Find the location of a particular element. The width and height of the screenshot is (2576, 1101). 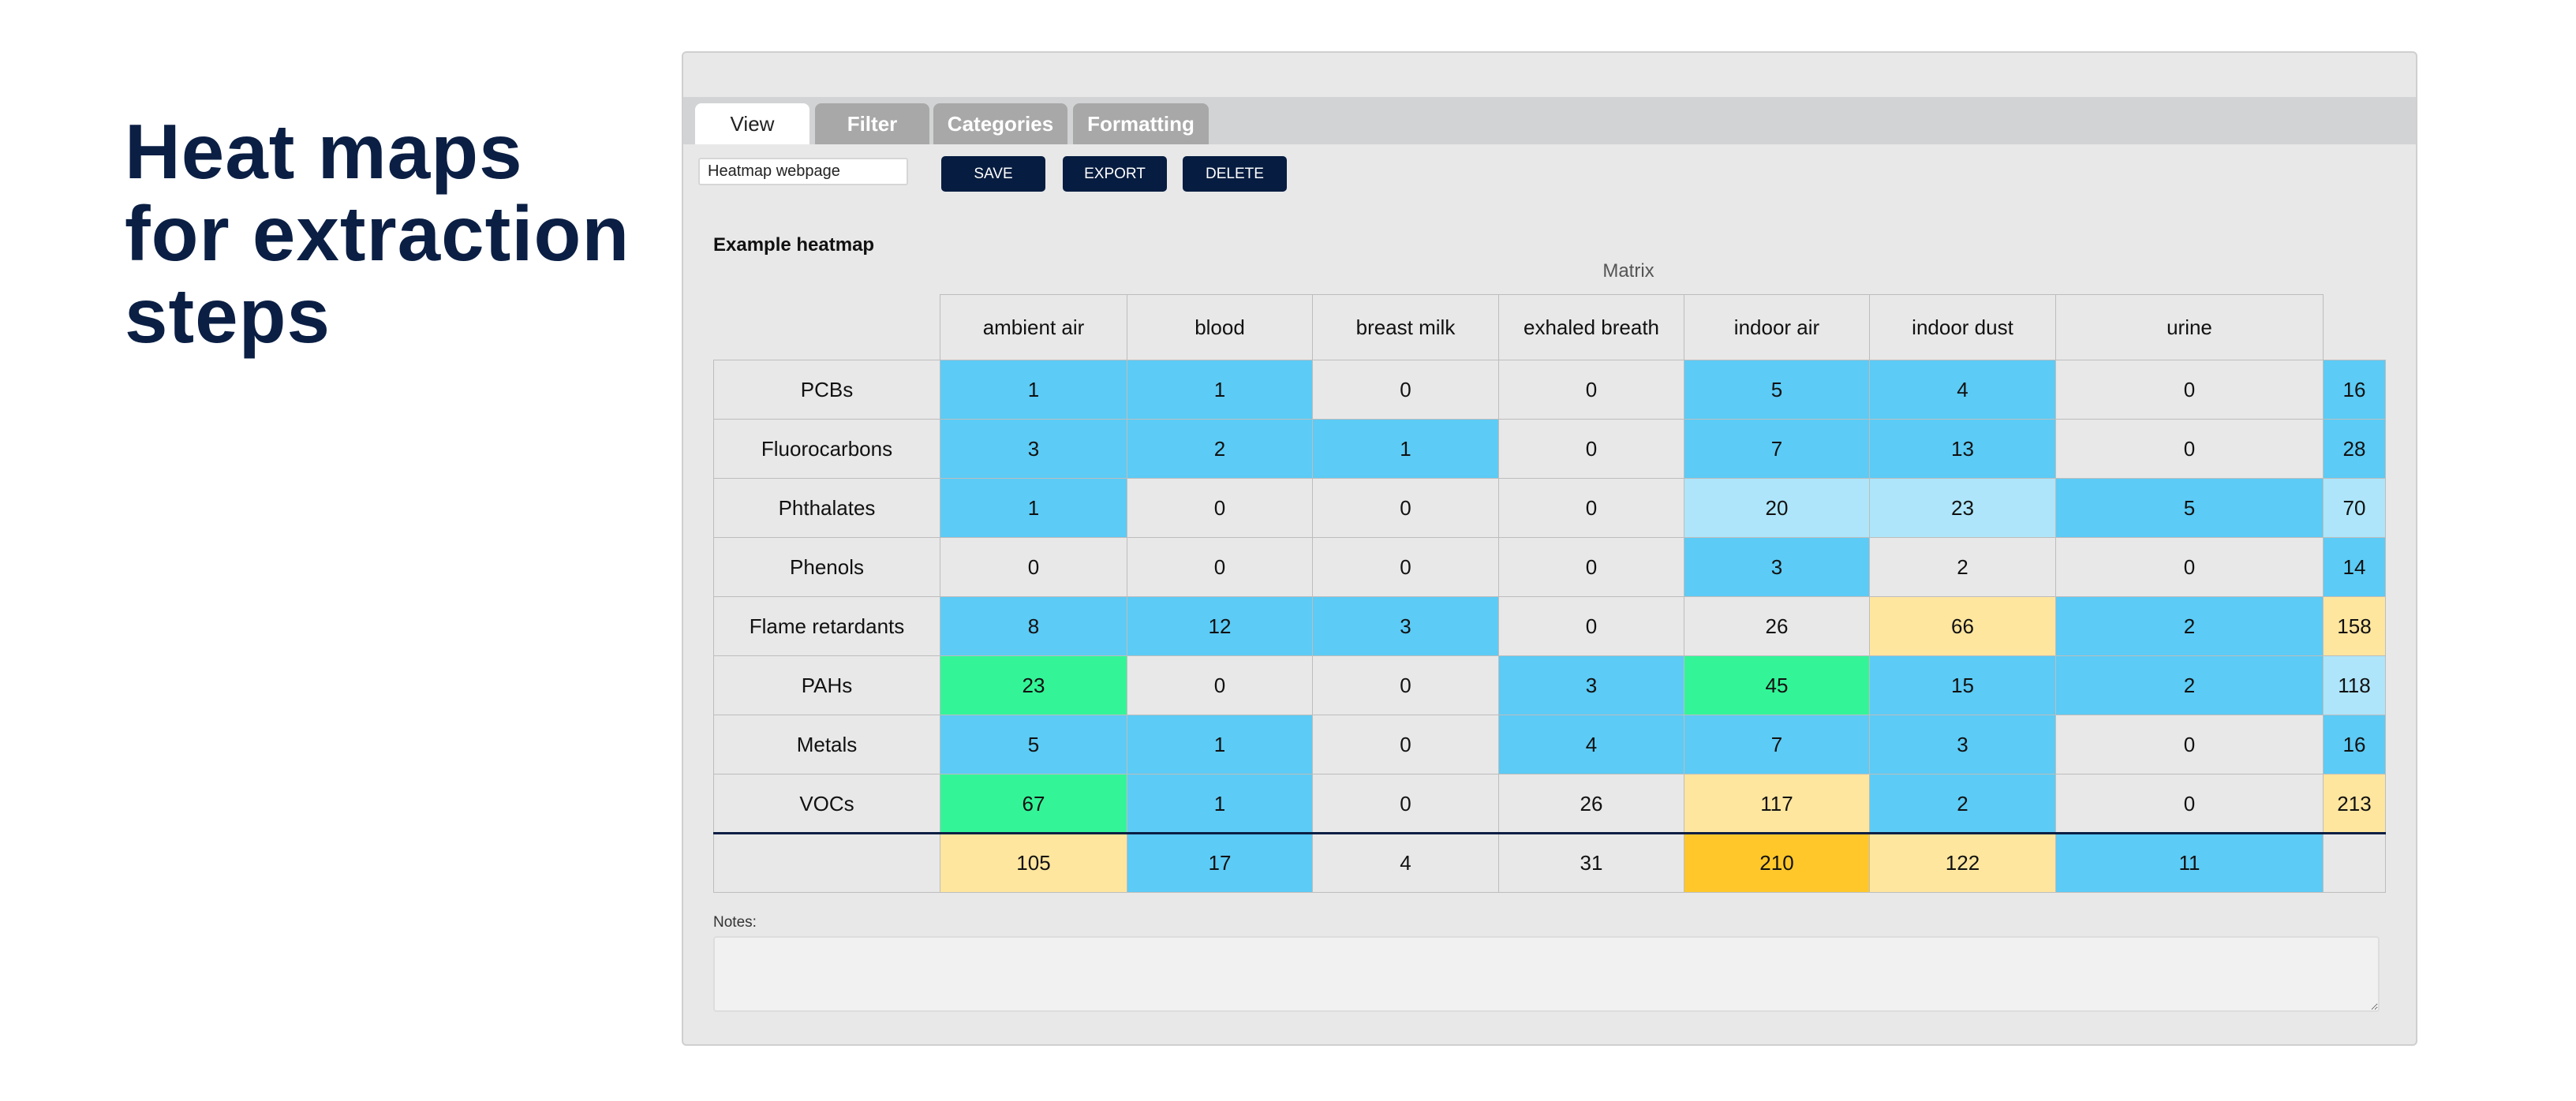

tab-formatting: Formatting is located at coordinates (1141, 123).